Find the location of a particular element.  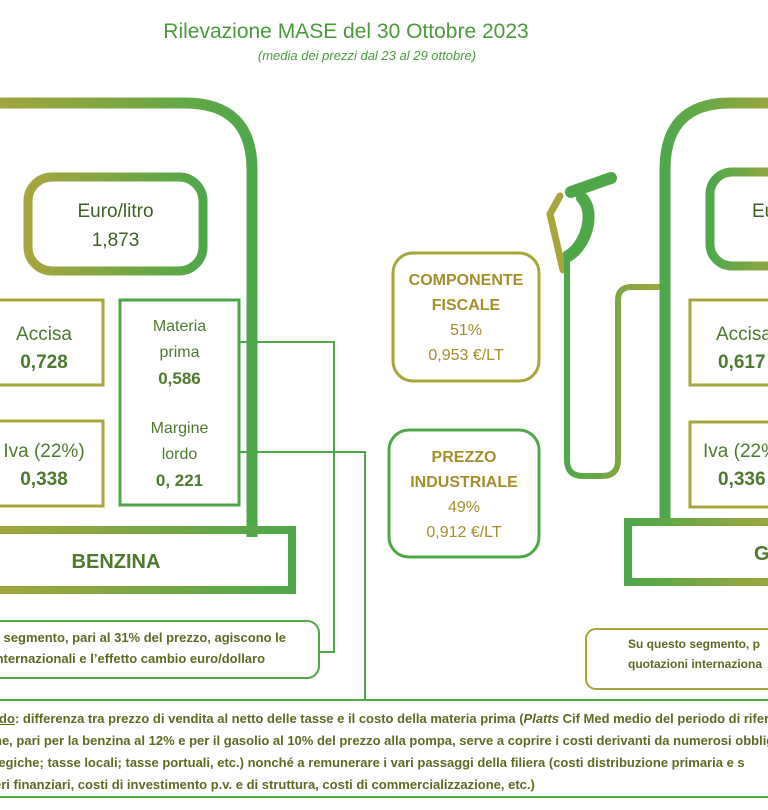

benzina-accisa-frame is located at coordinates (52, 342).